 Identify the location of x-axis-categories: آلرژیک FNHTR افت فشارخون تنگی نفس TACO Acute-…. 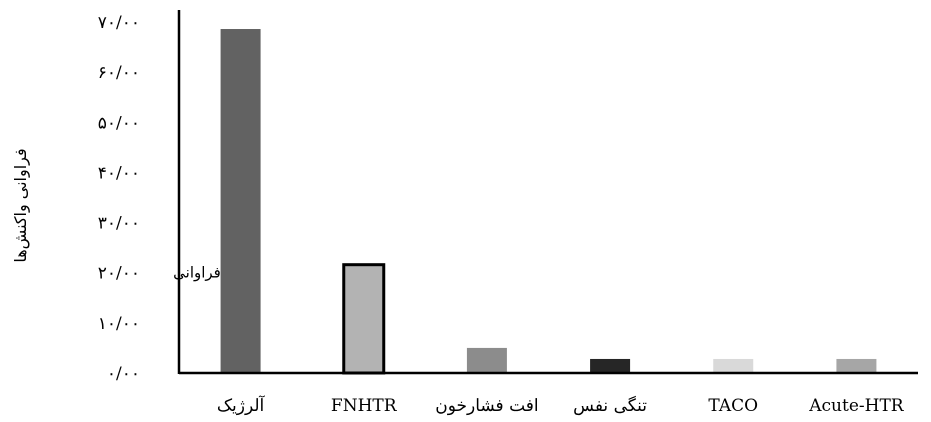
(561, 405).